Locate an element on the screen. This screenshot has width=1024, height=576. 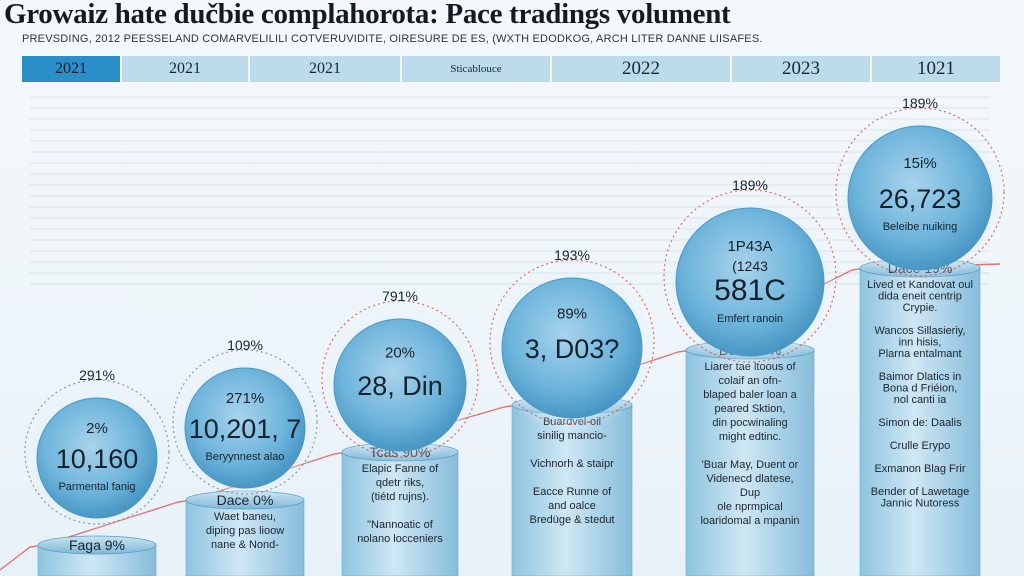
bubble-percent-1: 2% is located at coordinates (97, 428).